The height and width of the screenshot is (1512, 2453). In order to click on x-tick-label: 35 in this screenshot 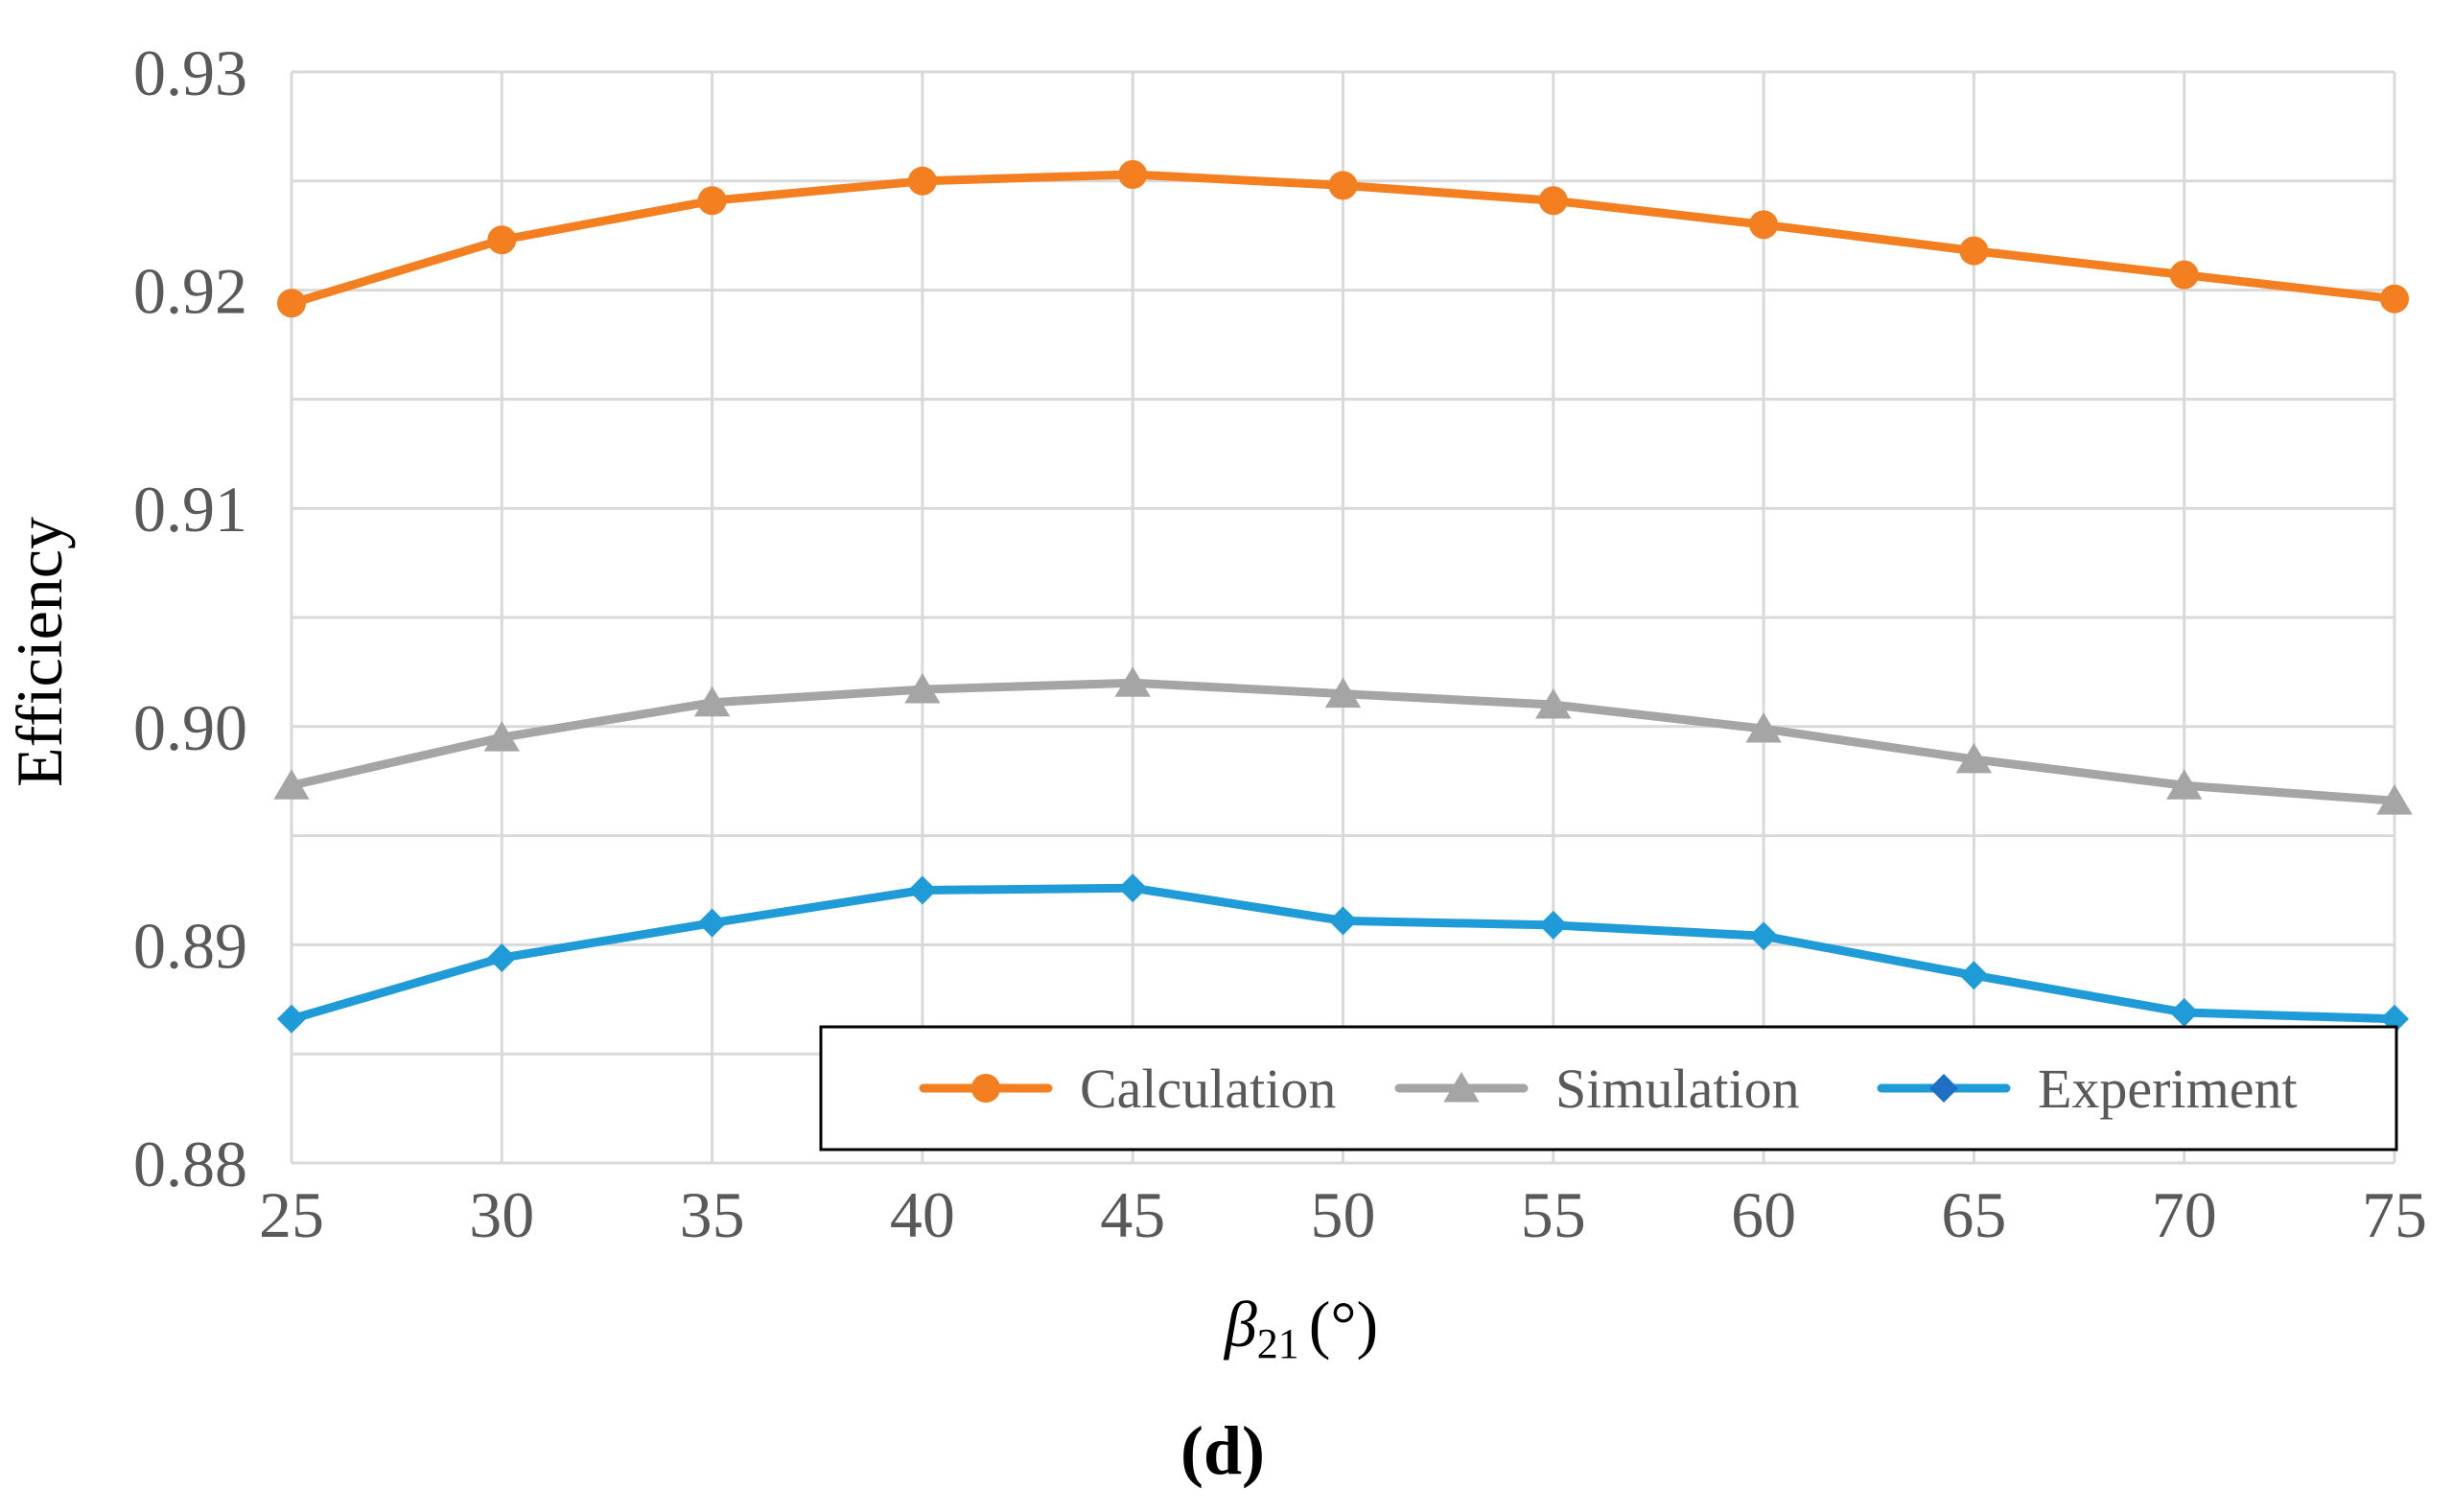, I will do `click(712, 1214)`.